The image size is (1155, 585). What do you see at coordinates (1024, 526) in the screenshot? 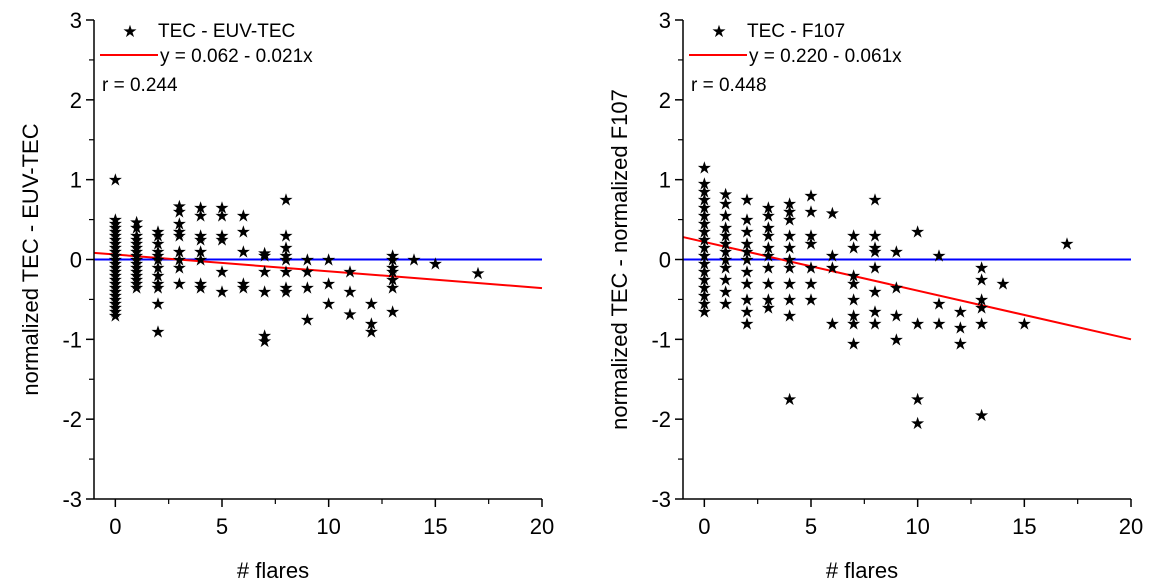
I see `x-tick-label: 15` at bounding box center [1024, 526].